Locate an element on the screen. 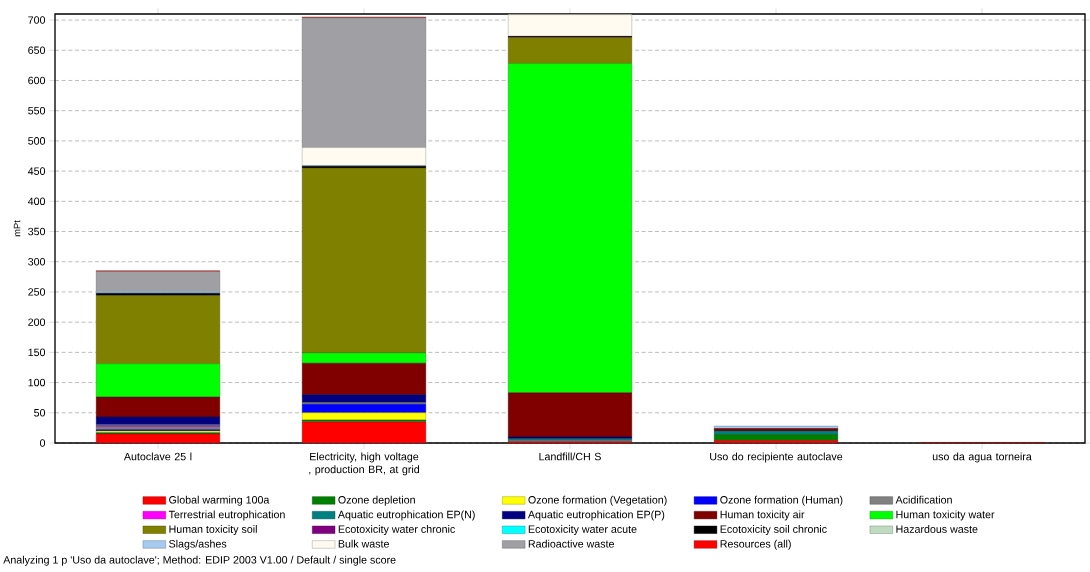  x-tick-label: Electricity, high voltage , production BR, at grid is located at coordinates (364, 464).